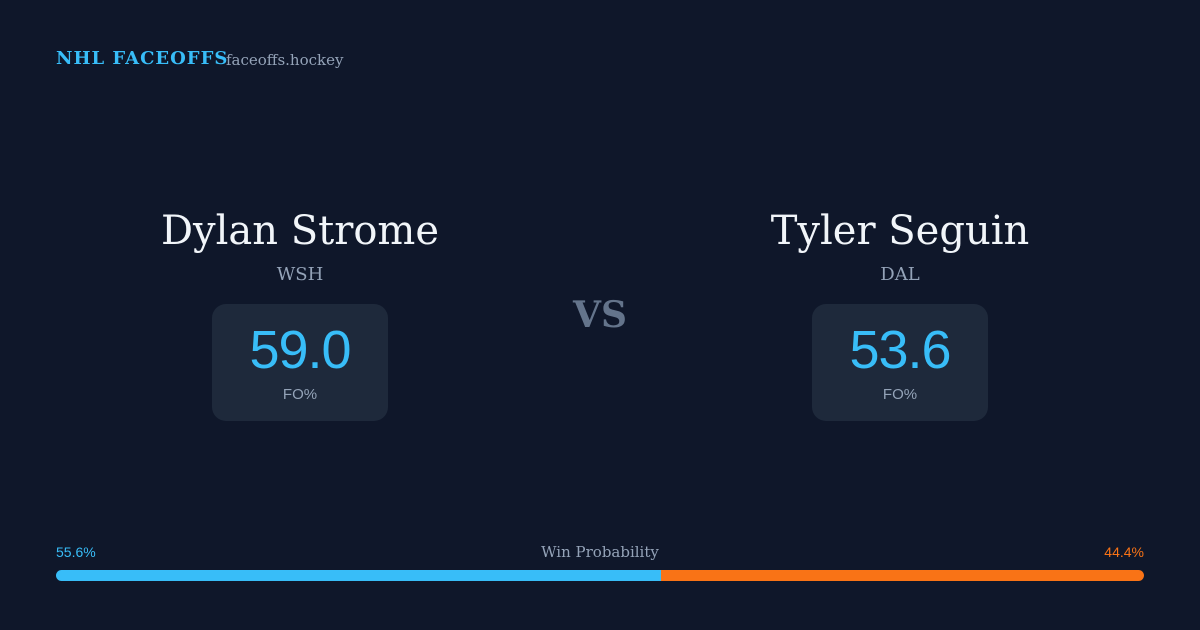  I want to click on versus: VS, so click(600, 315).